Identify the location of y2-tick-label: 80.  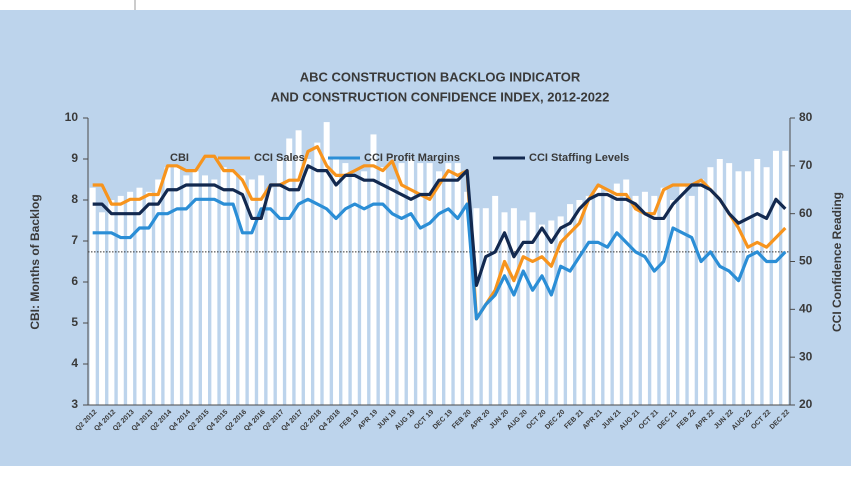
(806, 117).